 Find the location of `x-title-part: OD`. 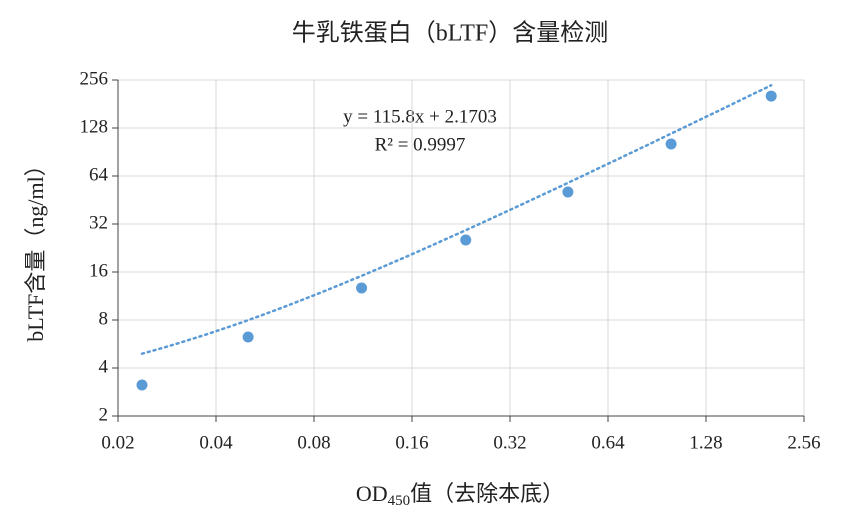

x-title-part: OD is located at coordinates (372, 493).